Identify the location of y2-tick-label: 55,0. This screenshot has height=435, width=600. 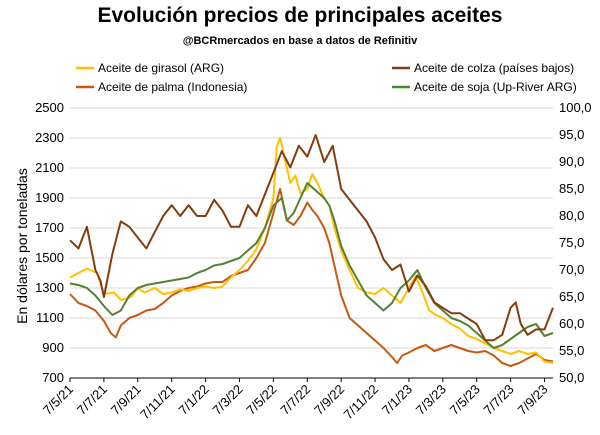
(571, 350).